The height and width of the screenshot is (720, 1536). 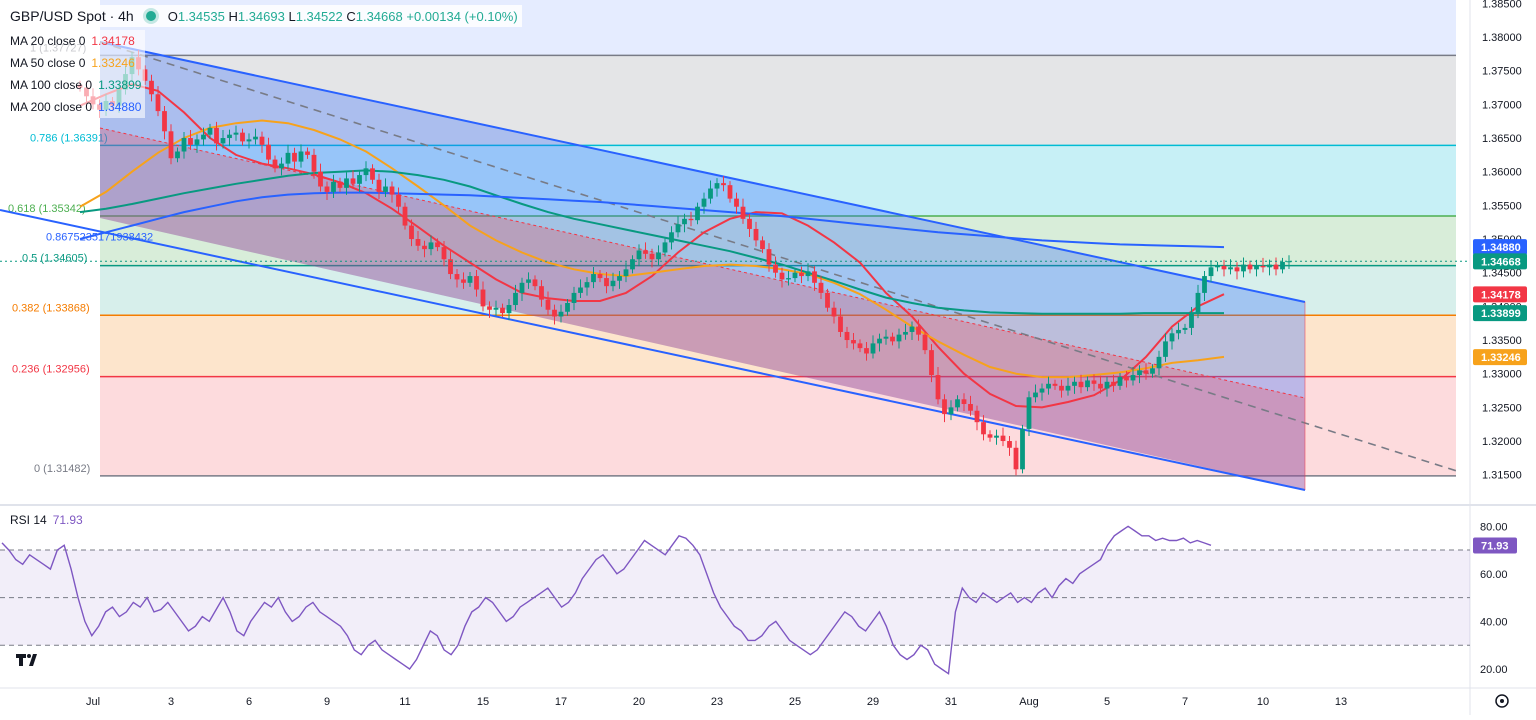 What do you see at coordinates (404, 702) in the screenshot?
I see `time-tick-label: 11` at bounding box center [404, 702].